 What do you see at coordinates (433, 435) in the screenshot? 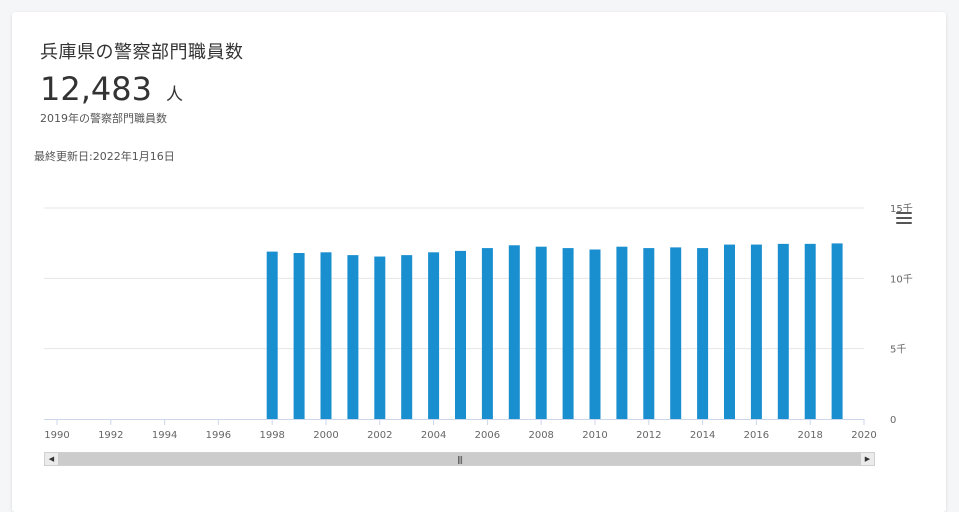
I see `x-tick-label: 2004` at bounding box center [433, 435].